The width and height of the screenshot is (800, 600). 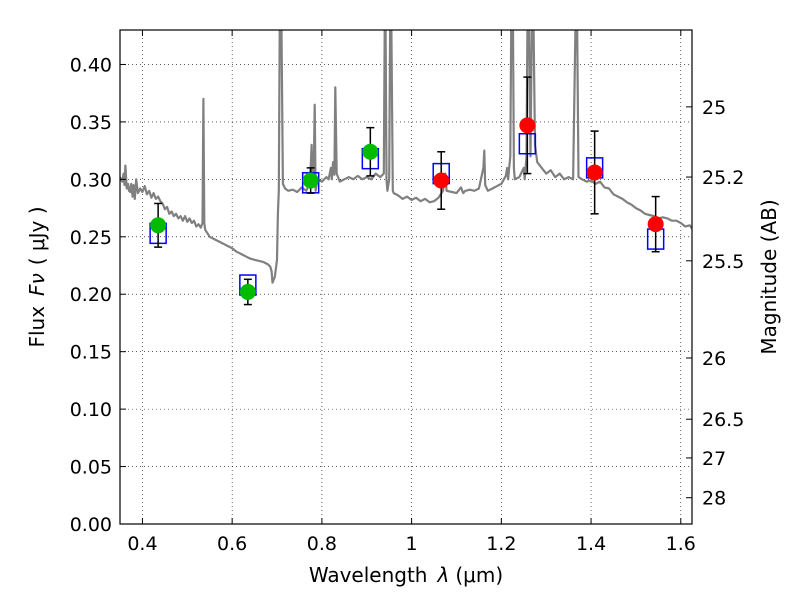 I want to click on y2-tick-label: 25.5, so click(x=723, y=262).